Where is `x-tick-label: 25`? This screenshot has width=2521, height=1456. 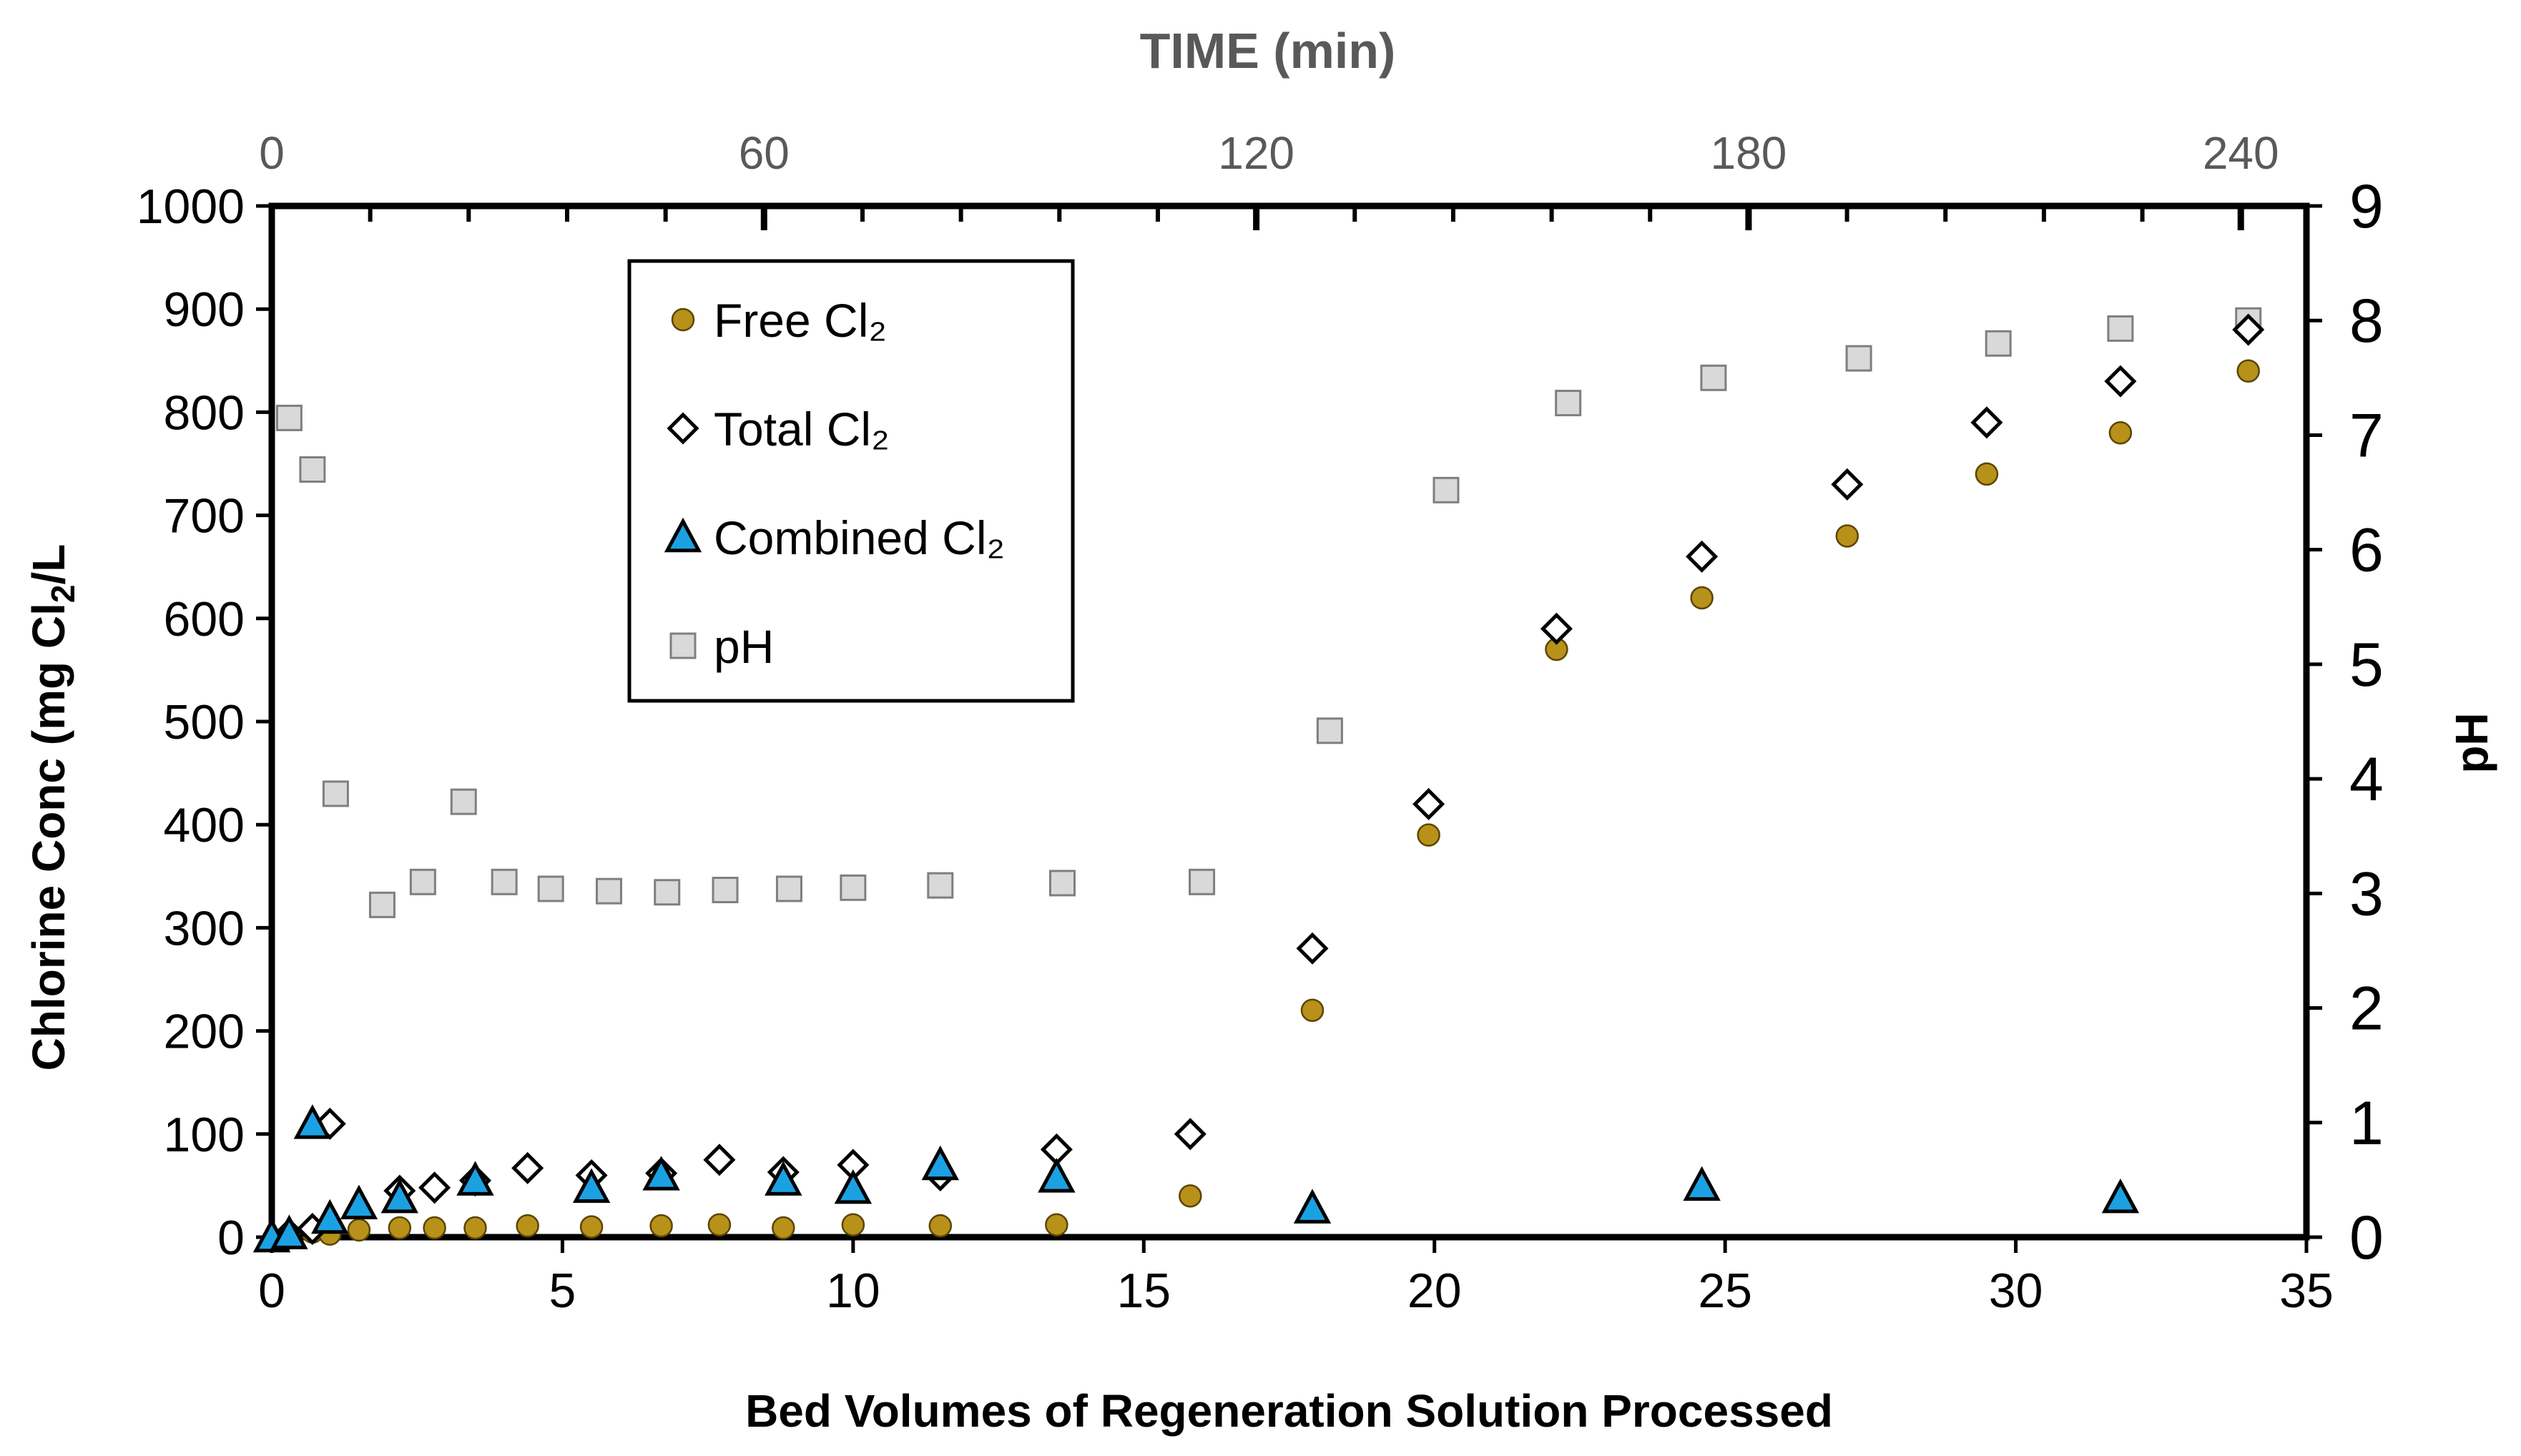 x-tick-label: 25 is located at coordinates (1725, 1291).